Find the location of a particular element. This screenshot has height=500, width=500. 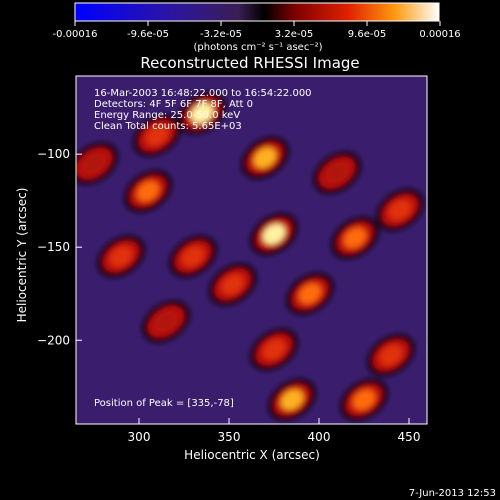

x-tick-label: 400 is located at coordinates (319, 437).